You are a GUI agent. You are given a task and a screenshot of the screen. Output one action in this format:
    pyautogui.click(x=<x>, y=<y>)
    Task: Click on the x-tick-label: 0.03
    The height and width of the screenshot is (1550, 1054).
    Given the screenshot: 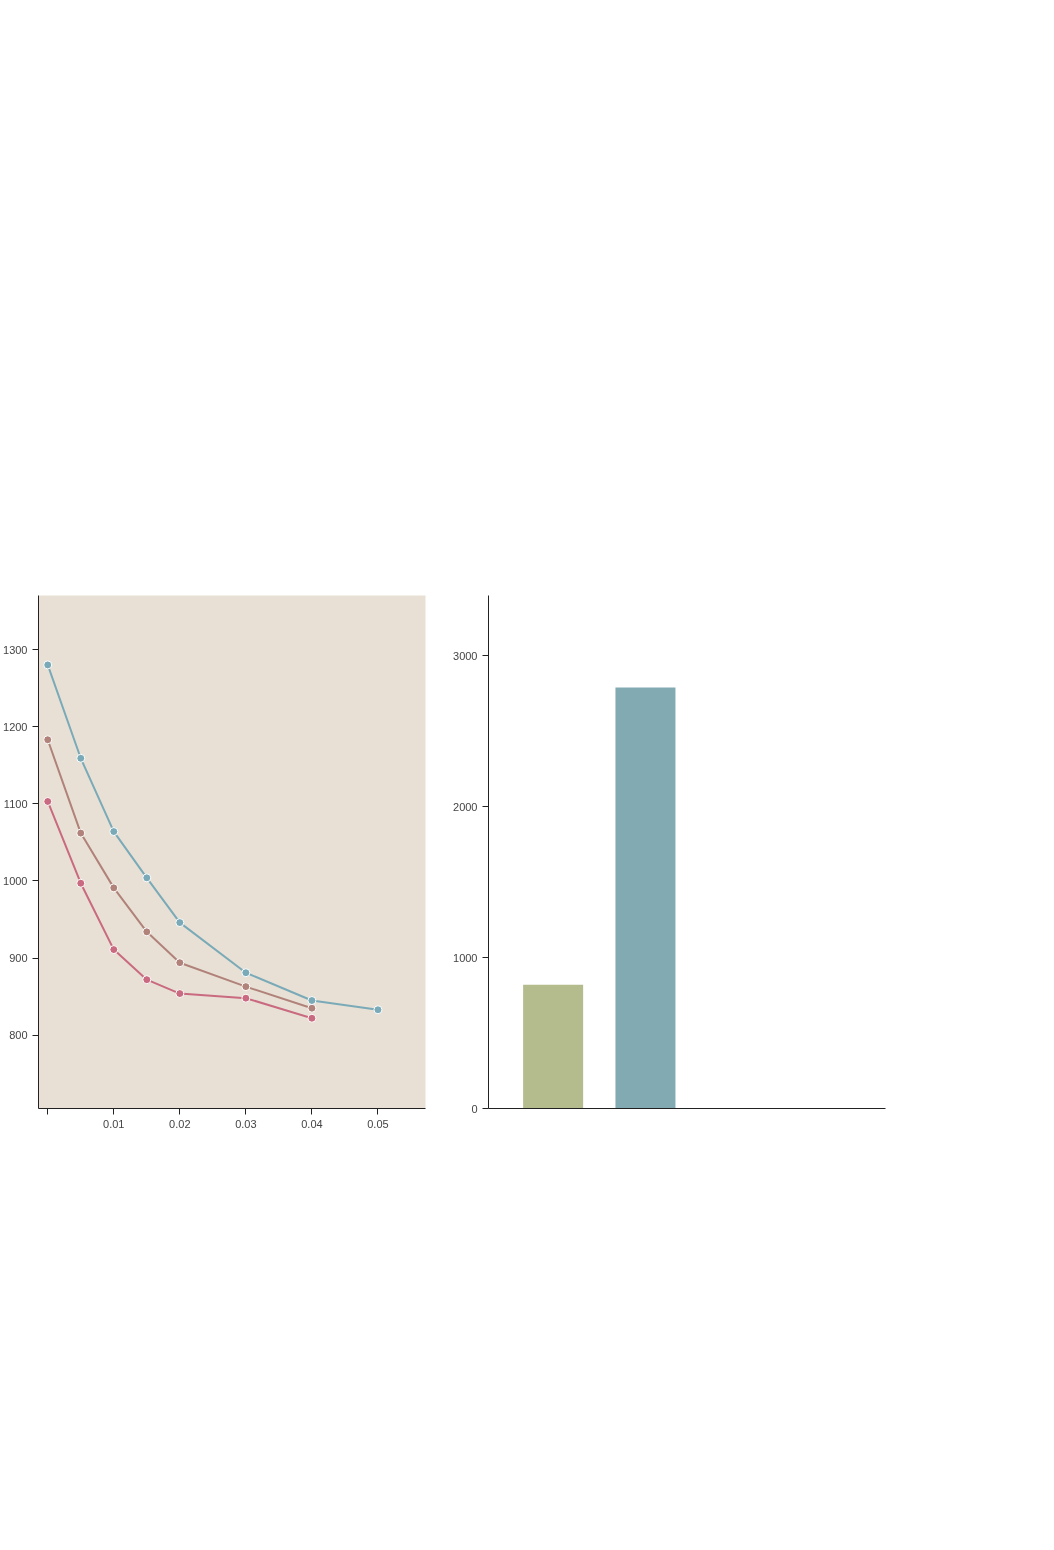 What is the action you would take?
    pyautogui.click(x=246, y=1123)
    